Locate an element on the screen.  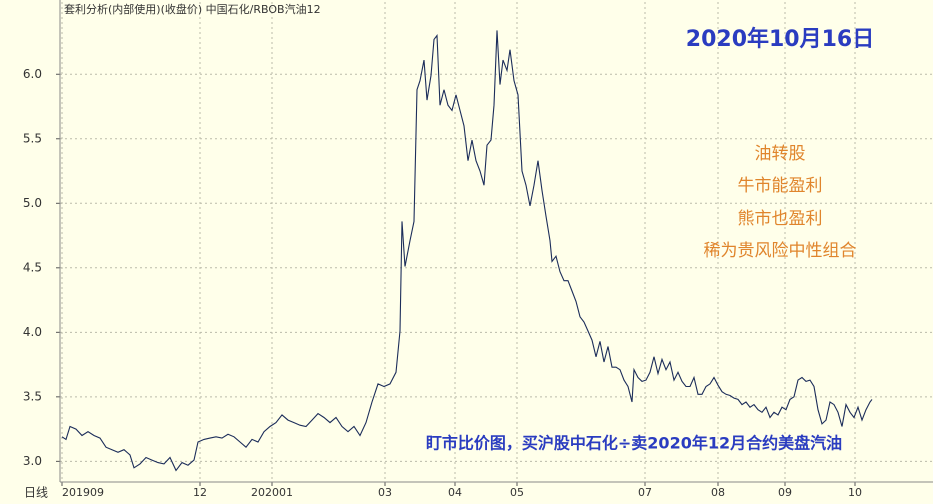
y-tick-label: 4.0 is located at coordinates (32, 332).